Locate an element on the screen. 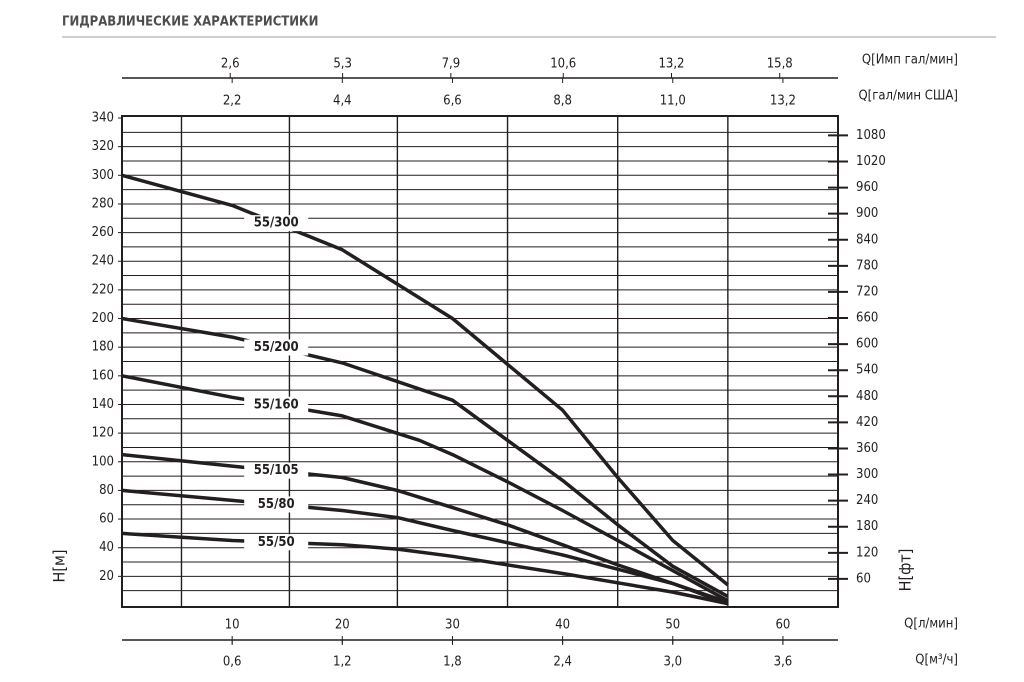 The height and width of the screenshot is (682, 1024). curve-label: 55/80 is located at coordinates (276, 504).